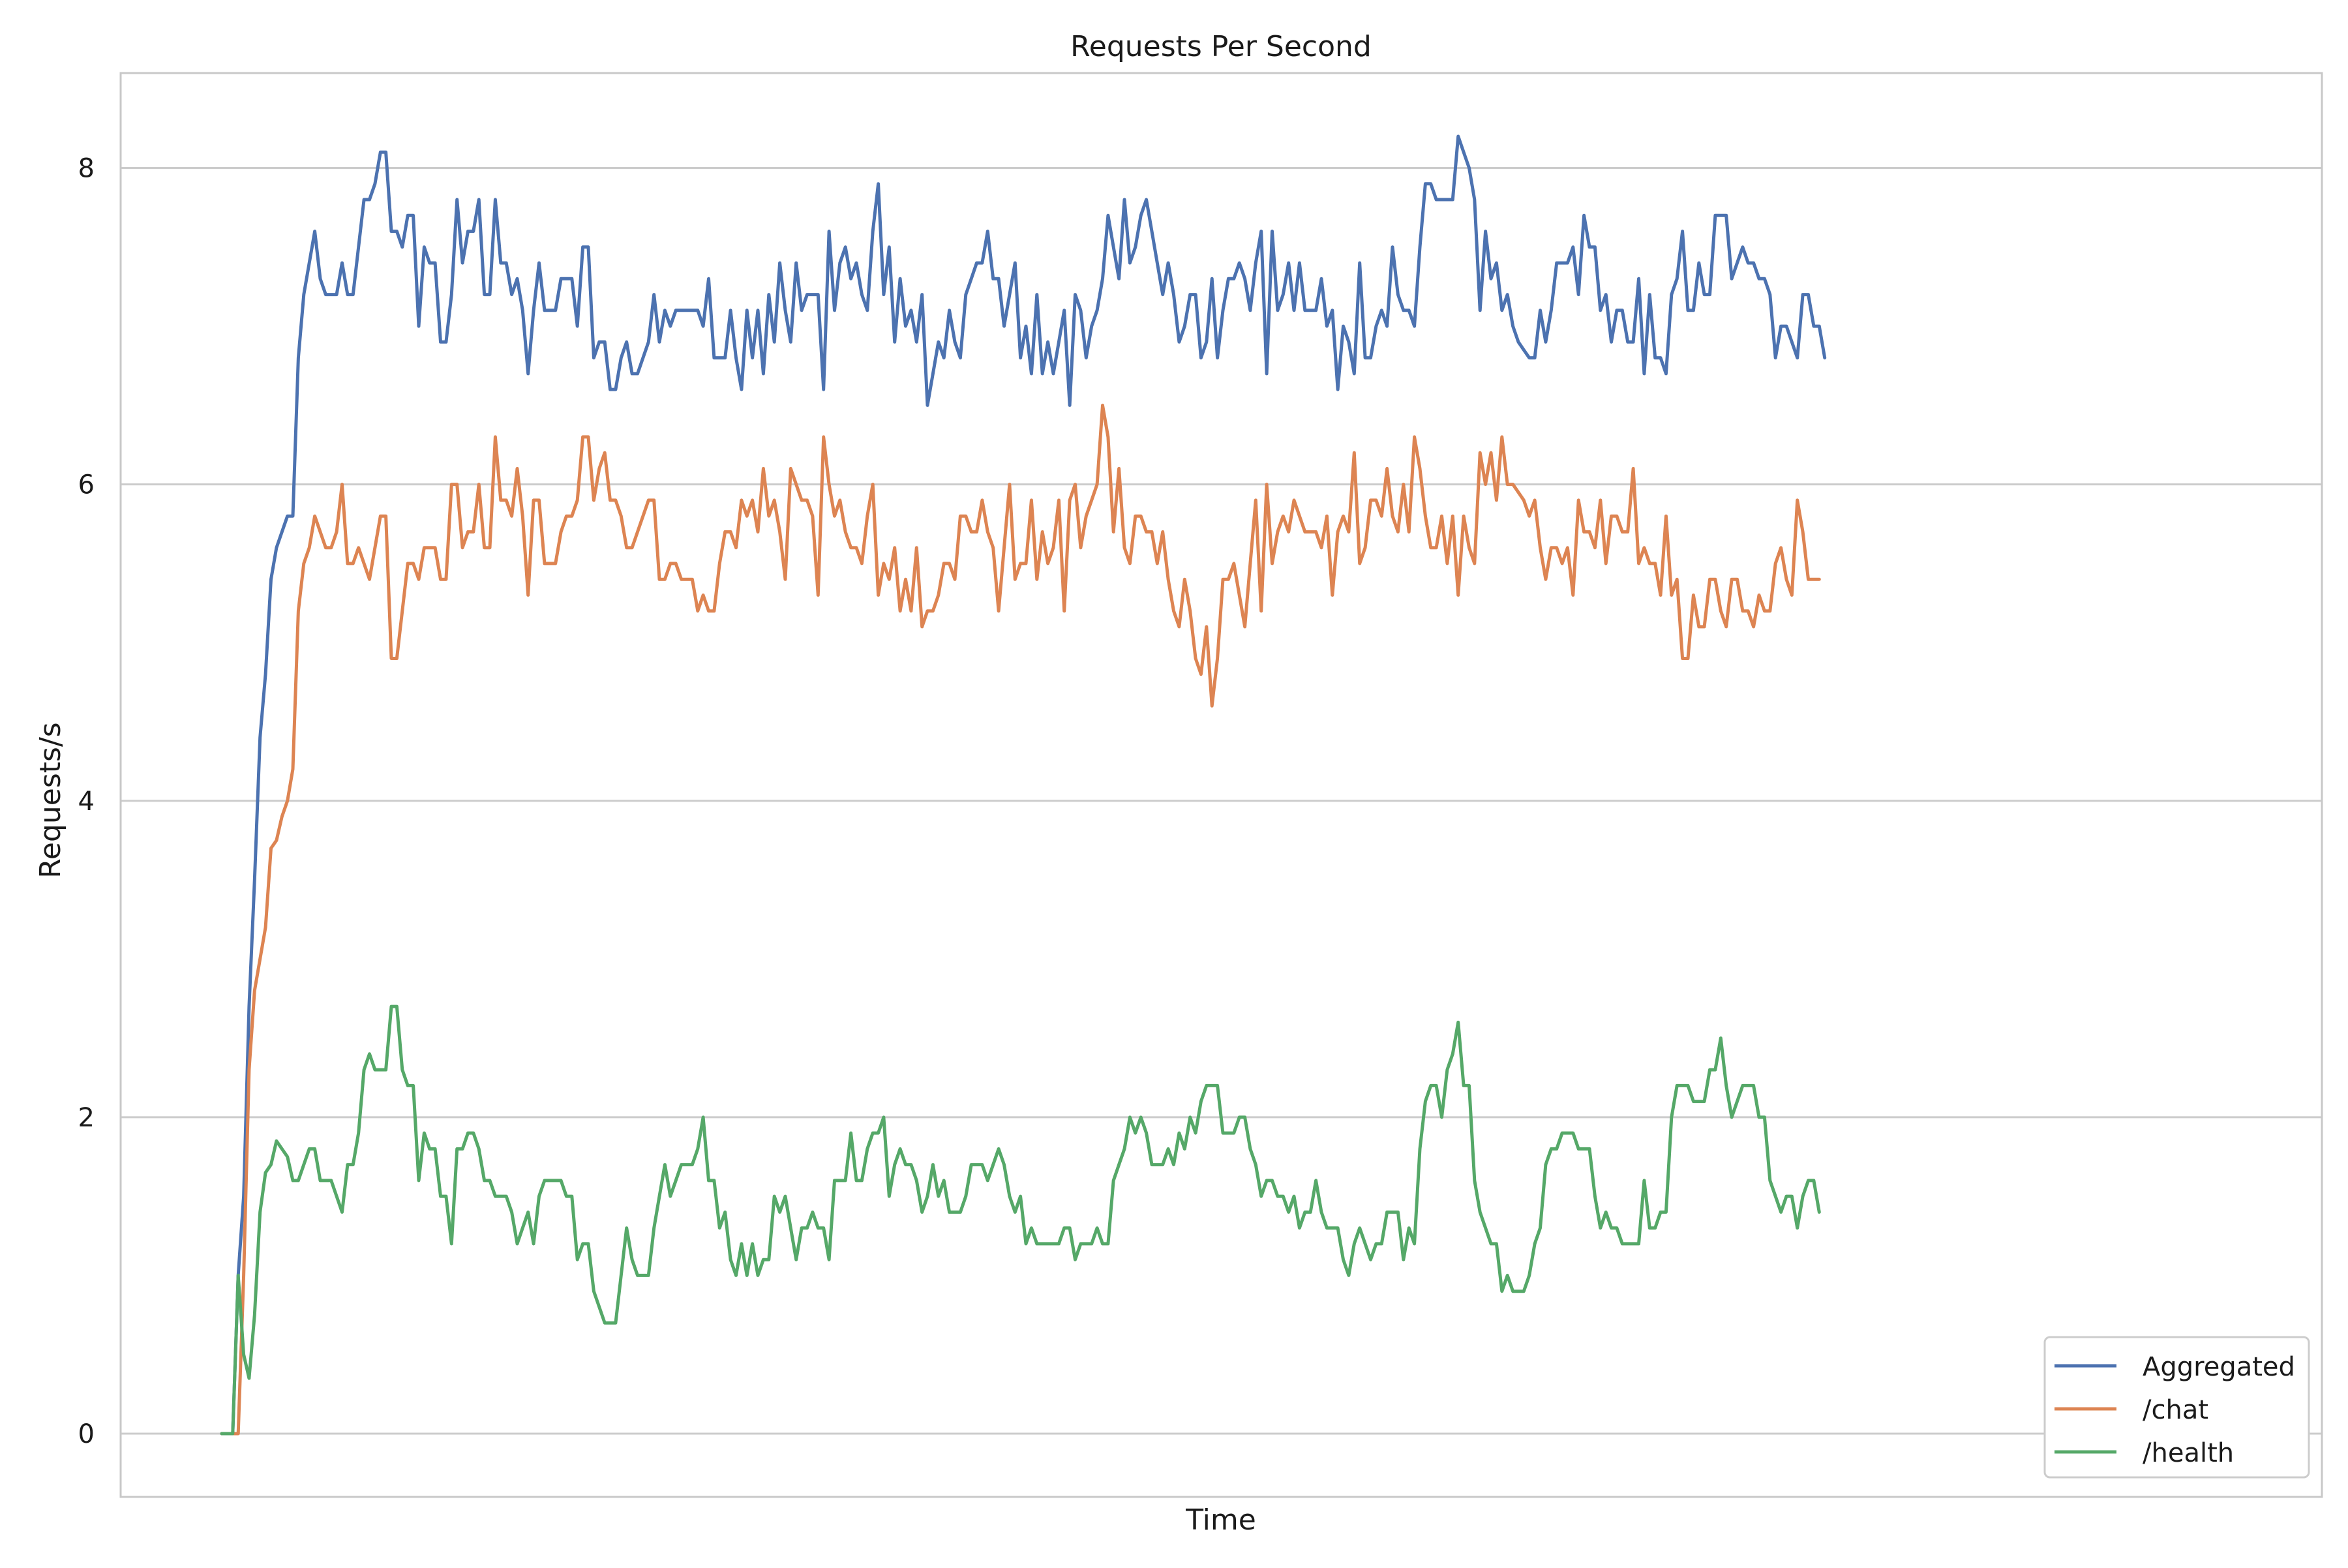  Describe the element at coordinates (1221, 1520) in the screenshot. I see `x-axis-label: Time` at that location.